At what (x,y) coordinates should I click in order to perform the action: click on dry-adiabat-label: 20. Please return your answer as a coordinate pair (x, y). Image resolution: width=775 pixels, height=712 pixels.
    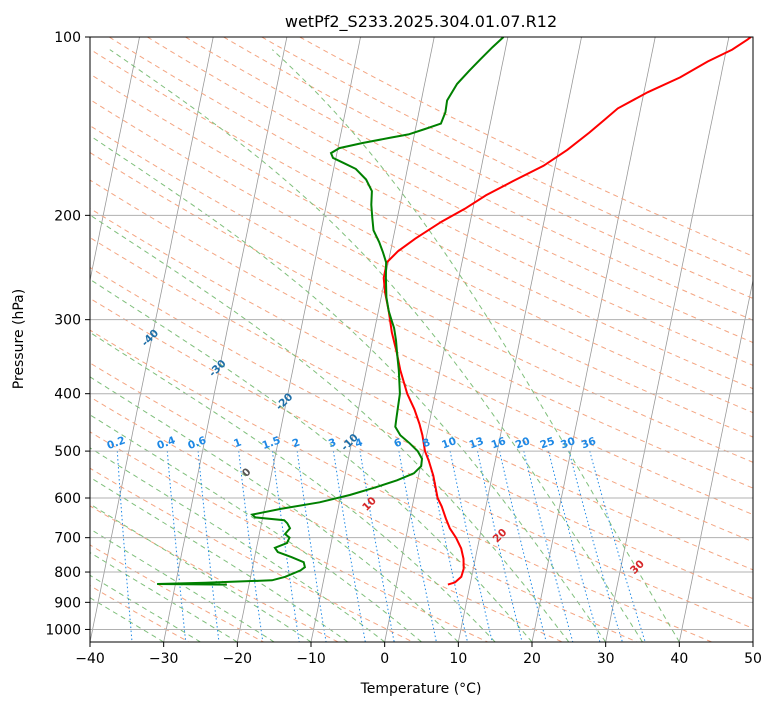
    Looking at the image, I should click on (500, 535).